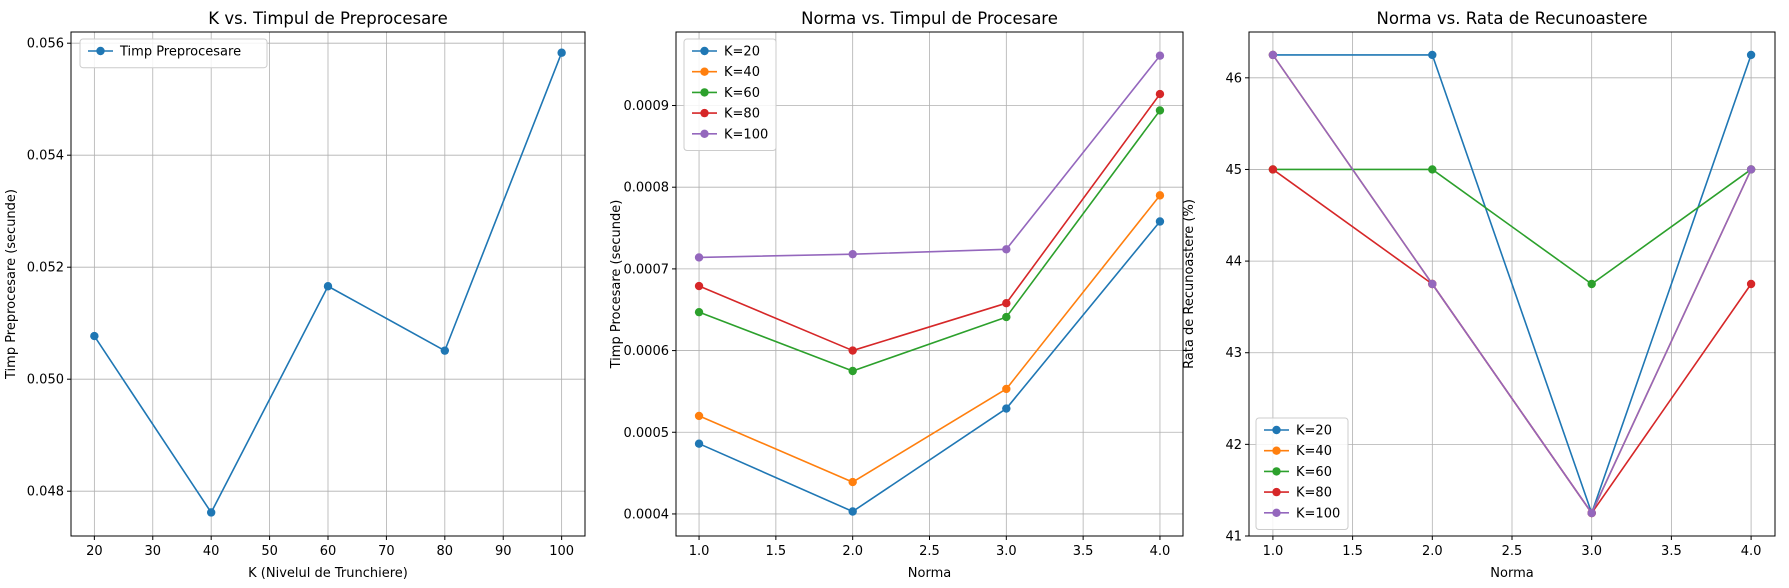  Describe the element at coordinates (1233, 353) in the screenshot. I see `y-tick-label: 43` at that location.